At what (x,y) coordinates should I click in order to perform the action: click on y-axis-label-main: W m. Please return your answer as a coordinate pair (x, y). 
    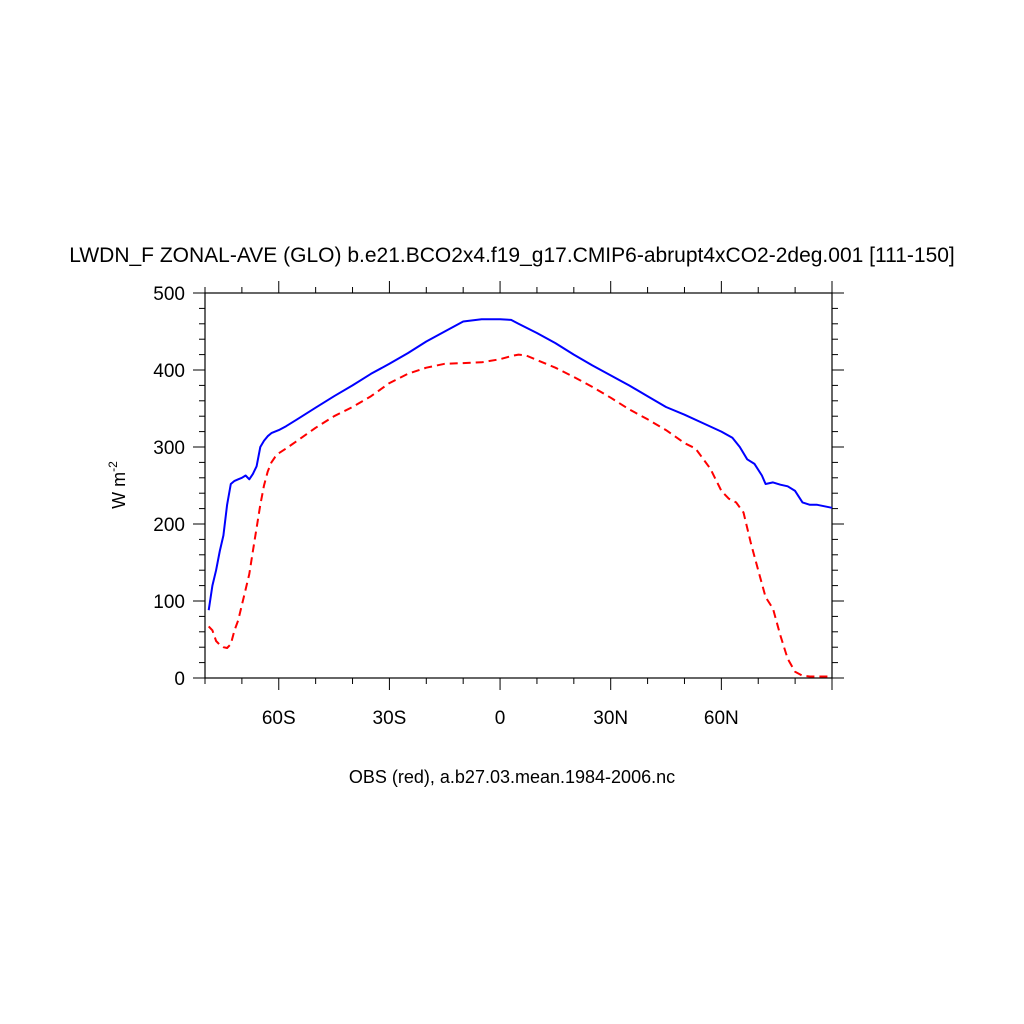
    Looking at the image, I should click on (119, 490).